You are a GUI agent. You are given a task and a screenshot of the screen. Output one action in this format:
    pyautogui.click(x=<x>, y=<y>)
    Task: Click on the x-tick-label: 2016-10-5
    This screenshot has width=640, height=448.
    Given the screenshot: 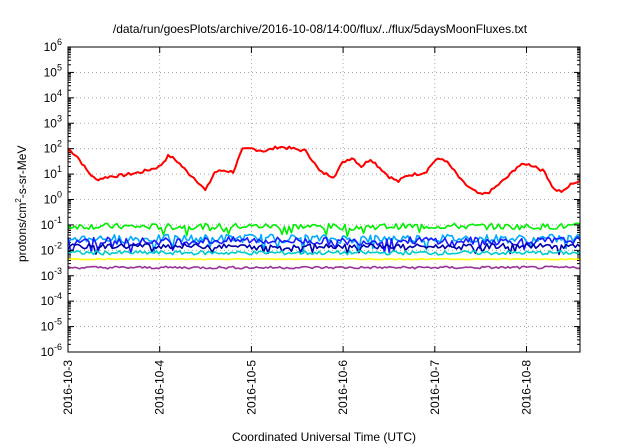 What is the action you would take?
    pyautogui.click(x=251, y=387)
    